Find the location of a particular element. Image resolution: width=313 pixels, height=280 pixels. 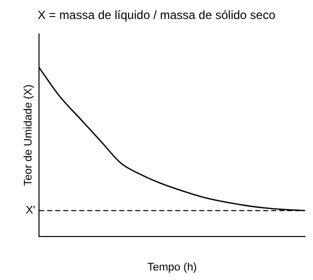

x-axis-title: Tempo (h) is located at coordinates (172, 267).